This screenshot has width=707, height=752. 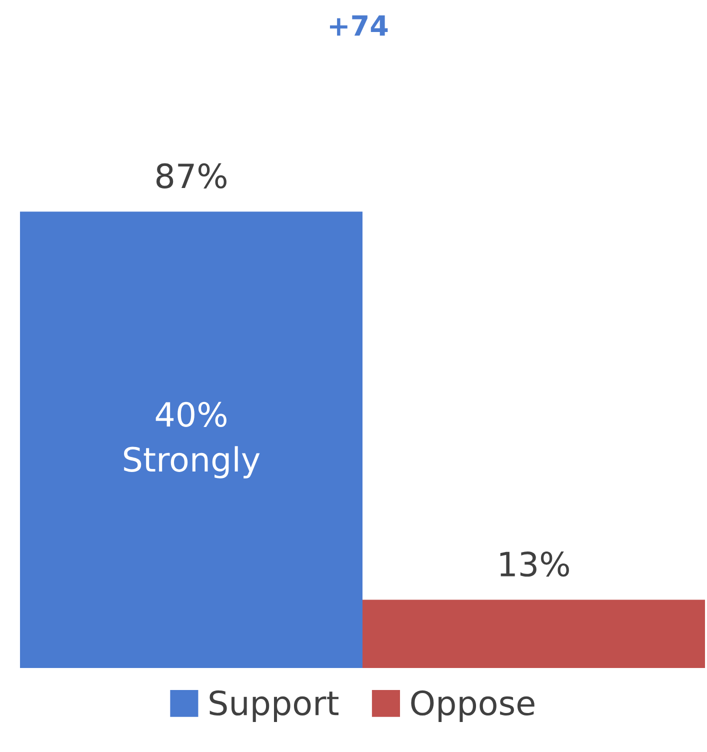 I want to click on legend-label: Oppose, so click(x=472, y=706).